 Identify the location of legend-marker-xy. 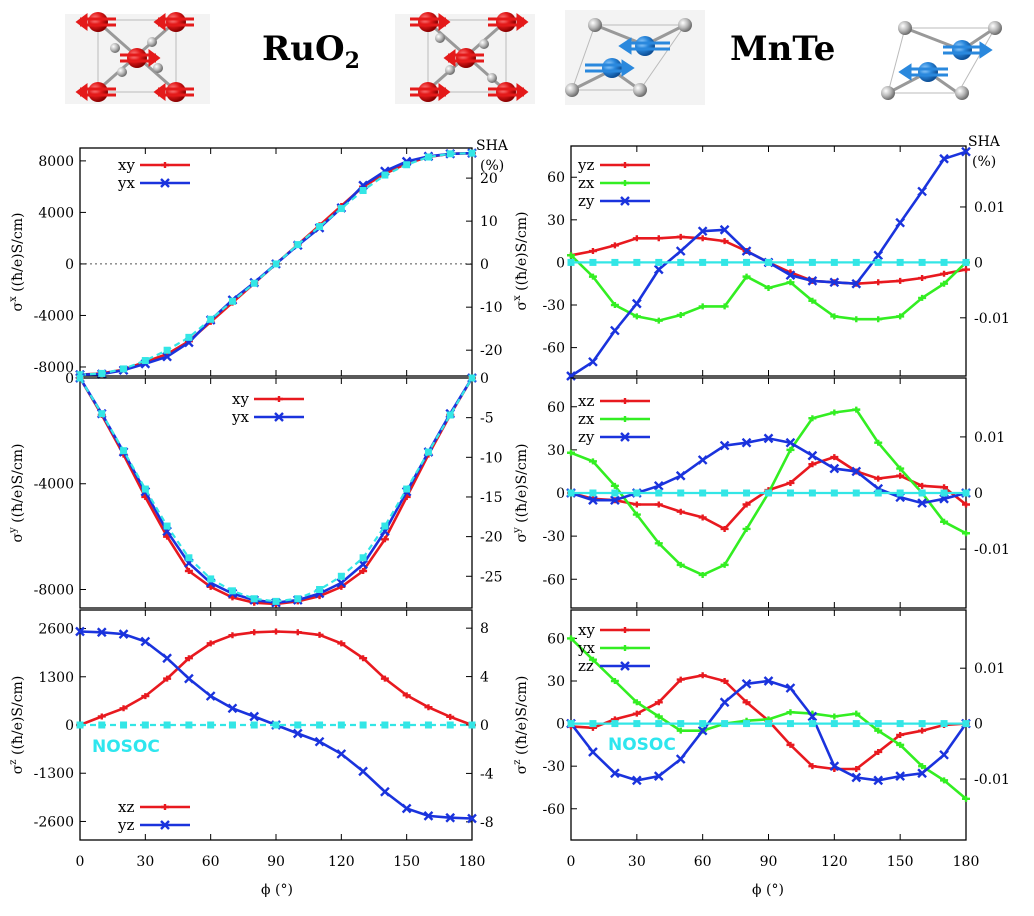
(625, 630).